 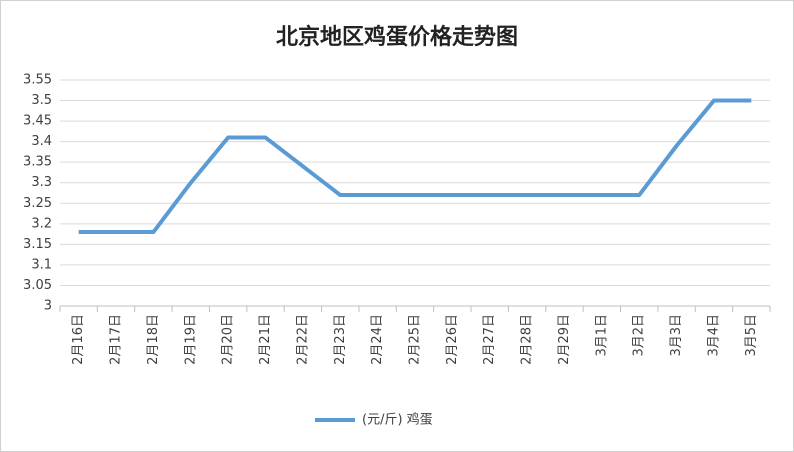 What do you see at coordinates (601, 335) in the screenshot?
I see `x-tick-label: 3月1日` at bounding box center [601, 335].